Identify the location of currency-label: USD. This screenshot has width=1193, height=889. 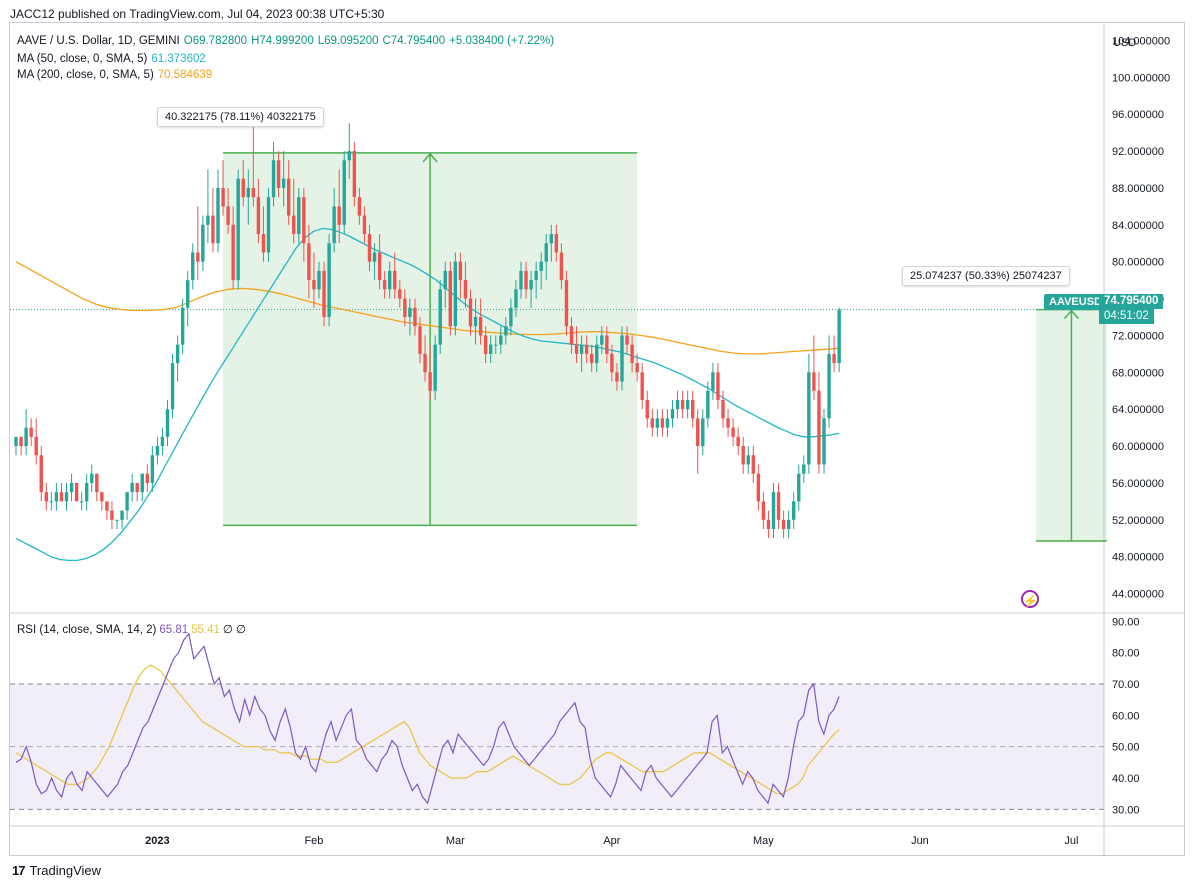
(1125, 43).